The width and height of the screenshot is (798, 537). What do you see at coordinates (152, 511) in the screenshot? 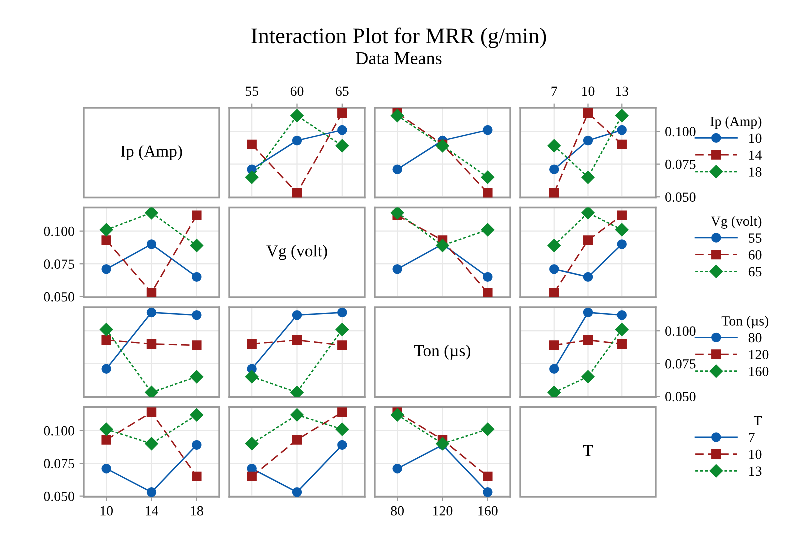
I see `x-tick-label: 14` at bounding box center [152, 511].